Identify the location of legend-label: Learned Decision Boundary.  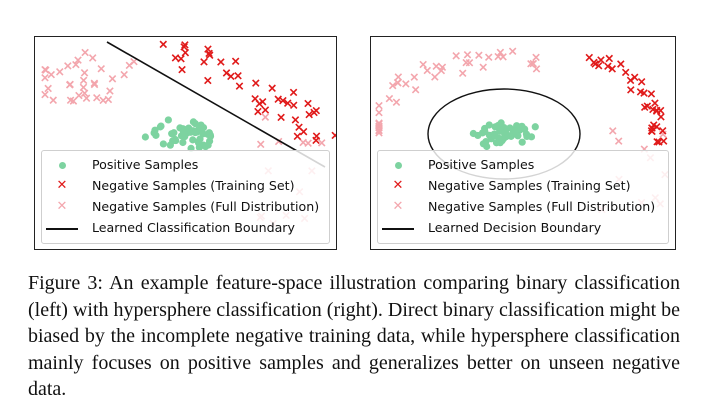
(515, 227).